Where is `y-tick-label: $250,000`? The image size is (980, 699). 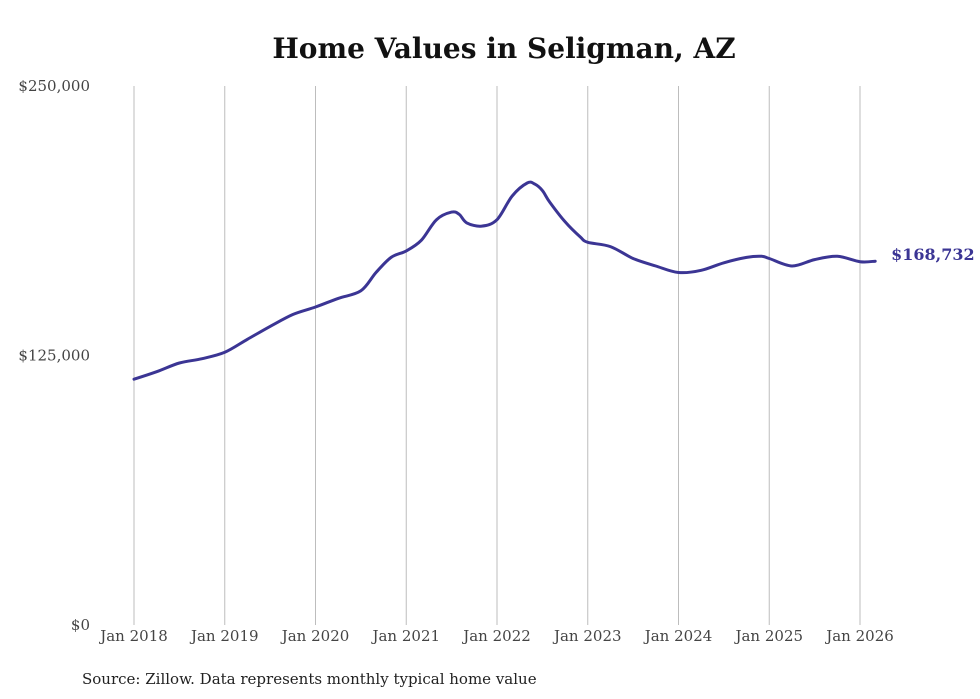
y-tick-label: $250,000 is located at coordinates (54, 86).